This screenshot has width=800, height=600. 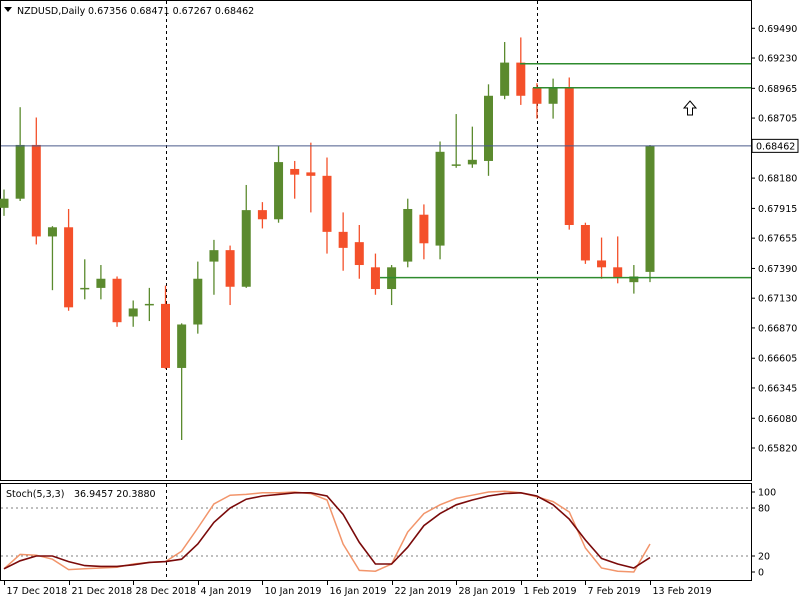 I want to click on ohlc-values: 0.67356 0.68471 0.67267 0.68462, so click(x=171, y=11).